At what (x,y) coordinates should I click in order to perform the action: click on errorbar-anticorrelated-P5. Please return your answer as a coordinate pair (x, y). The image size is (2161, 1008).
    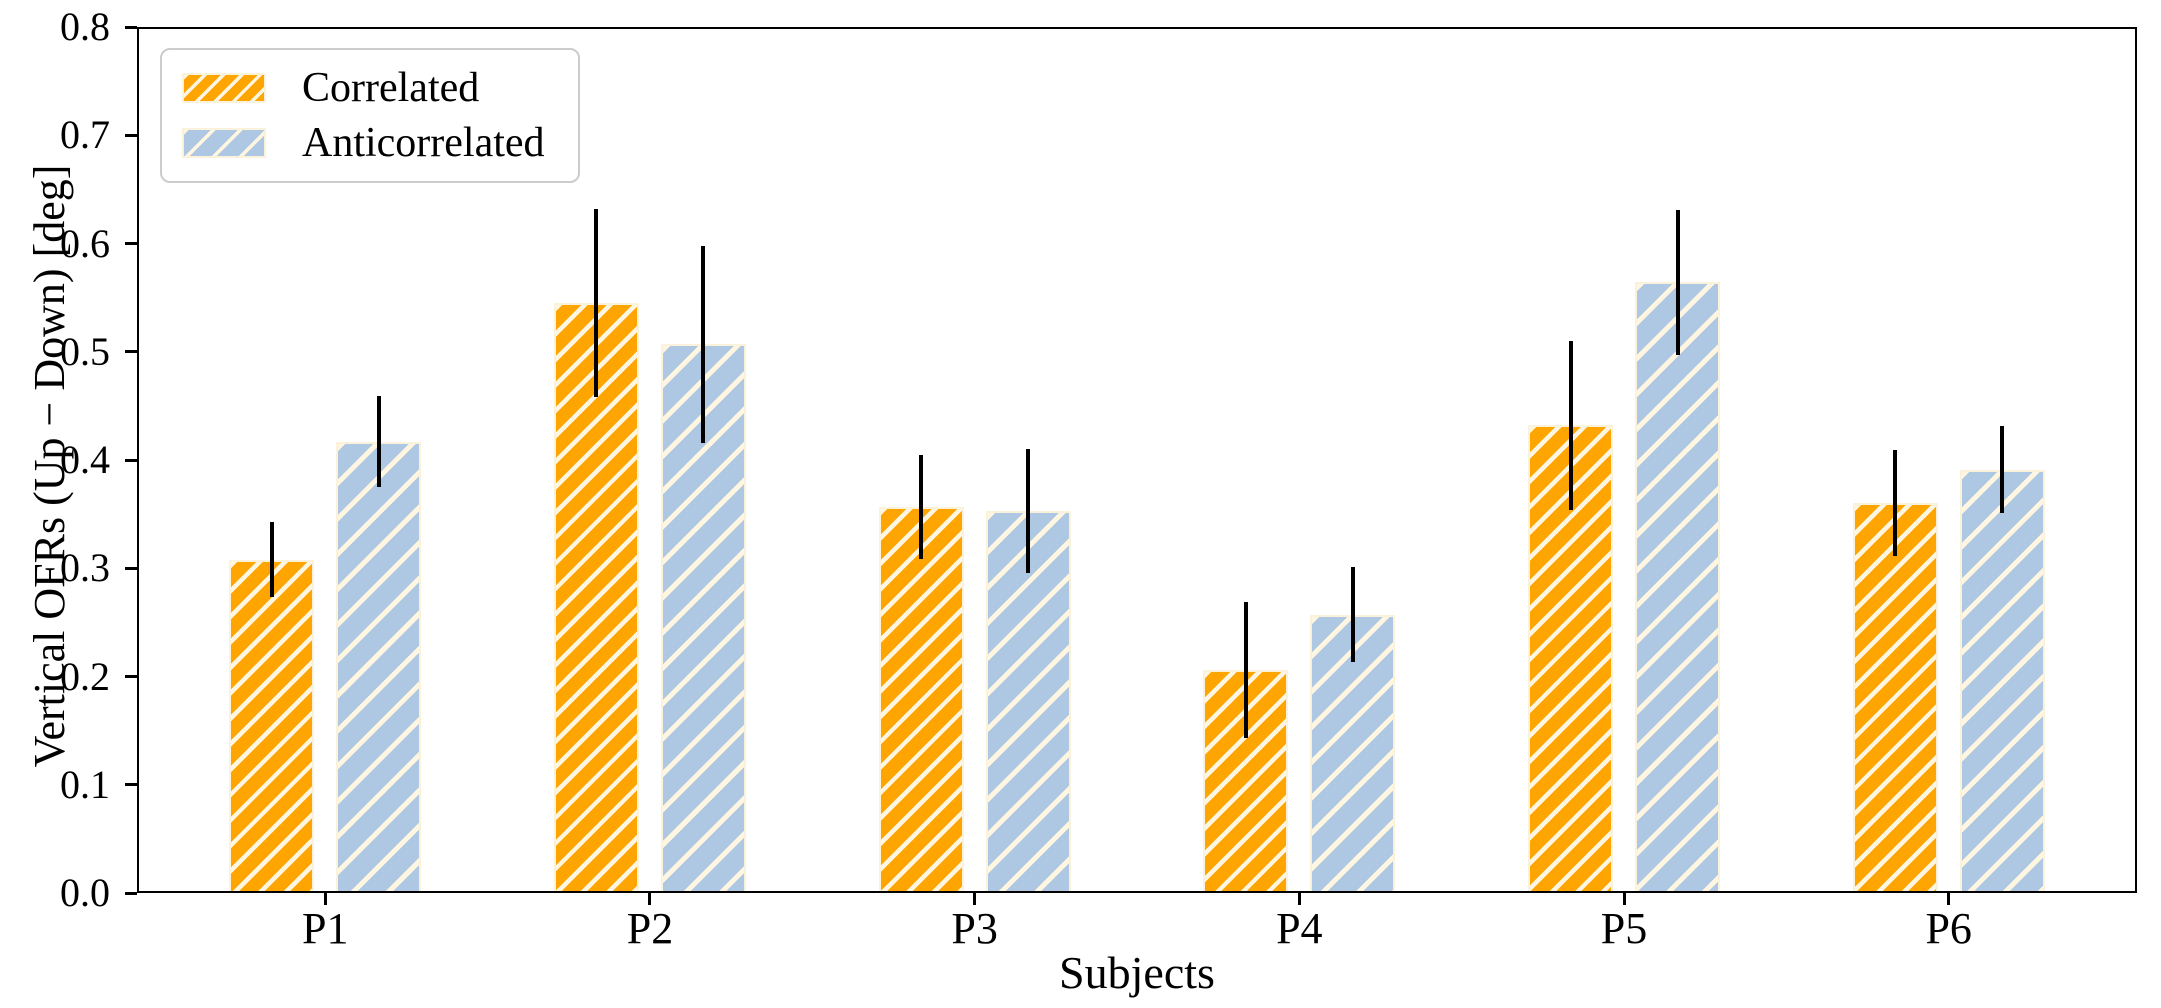
    Looking at the image, I should click on (1677, 282).